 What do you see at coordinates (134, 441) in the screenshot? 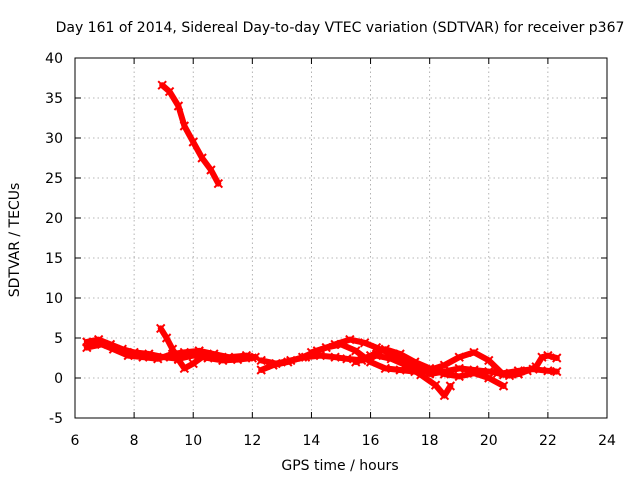
I see `x-tick-label: 8` at bounding box center [134, 441].